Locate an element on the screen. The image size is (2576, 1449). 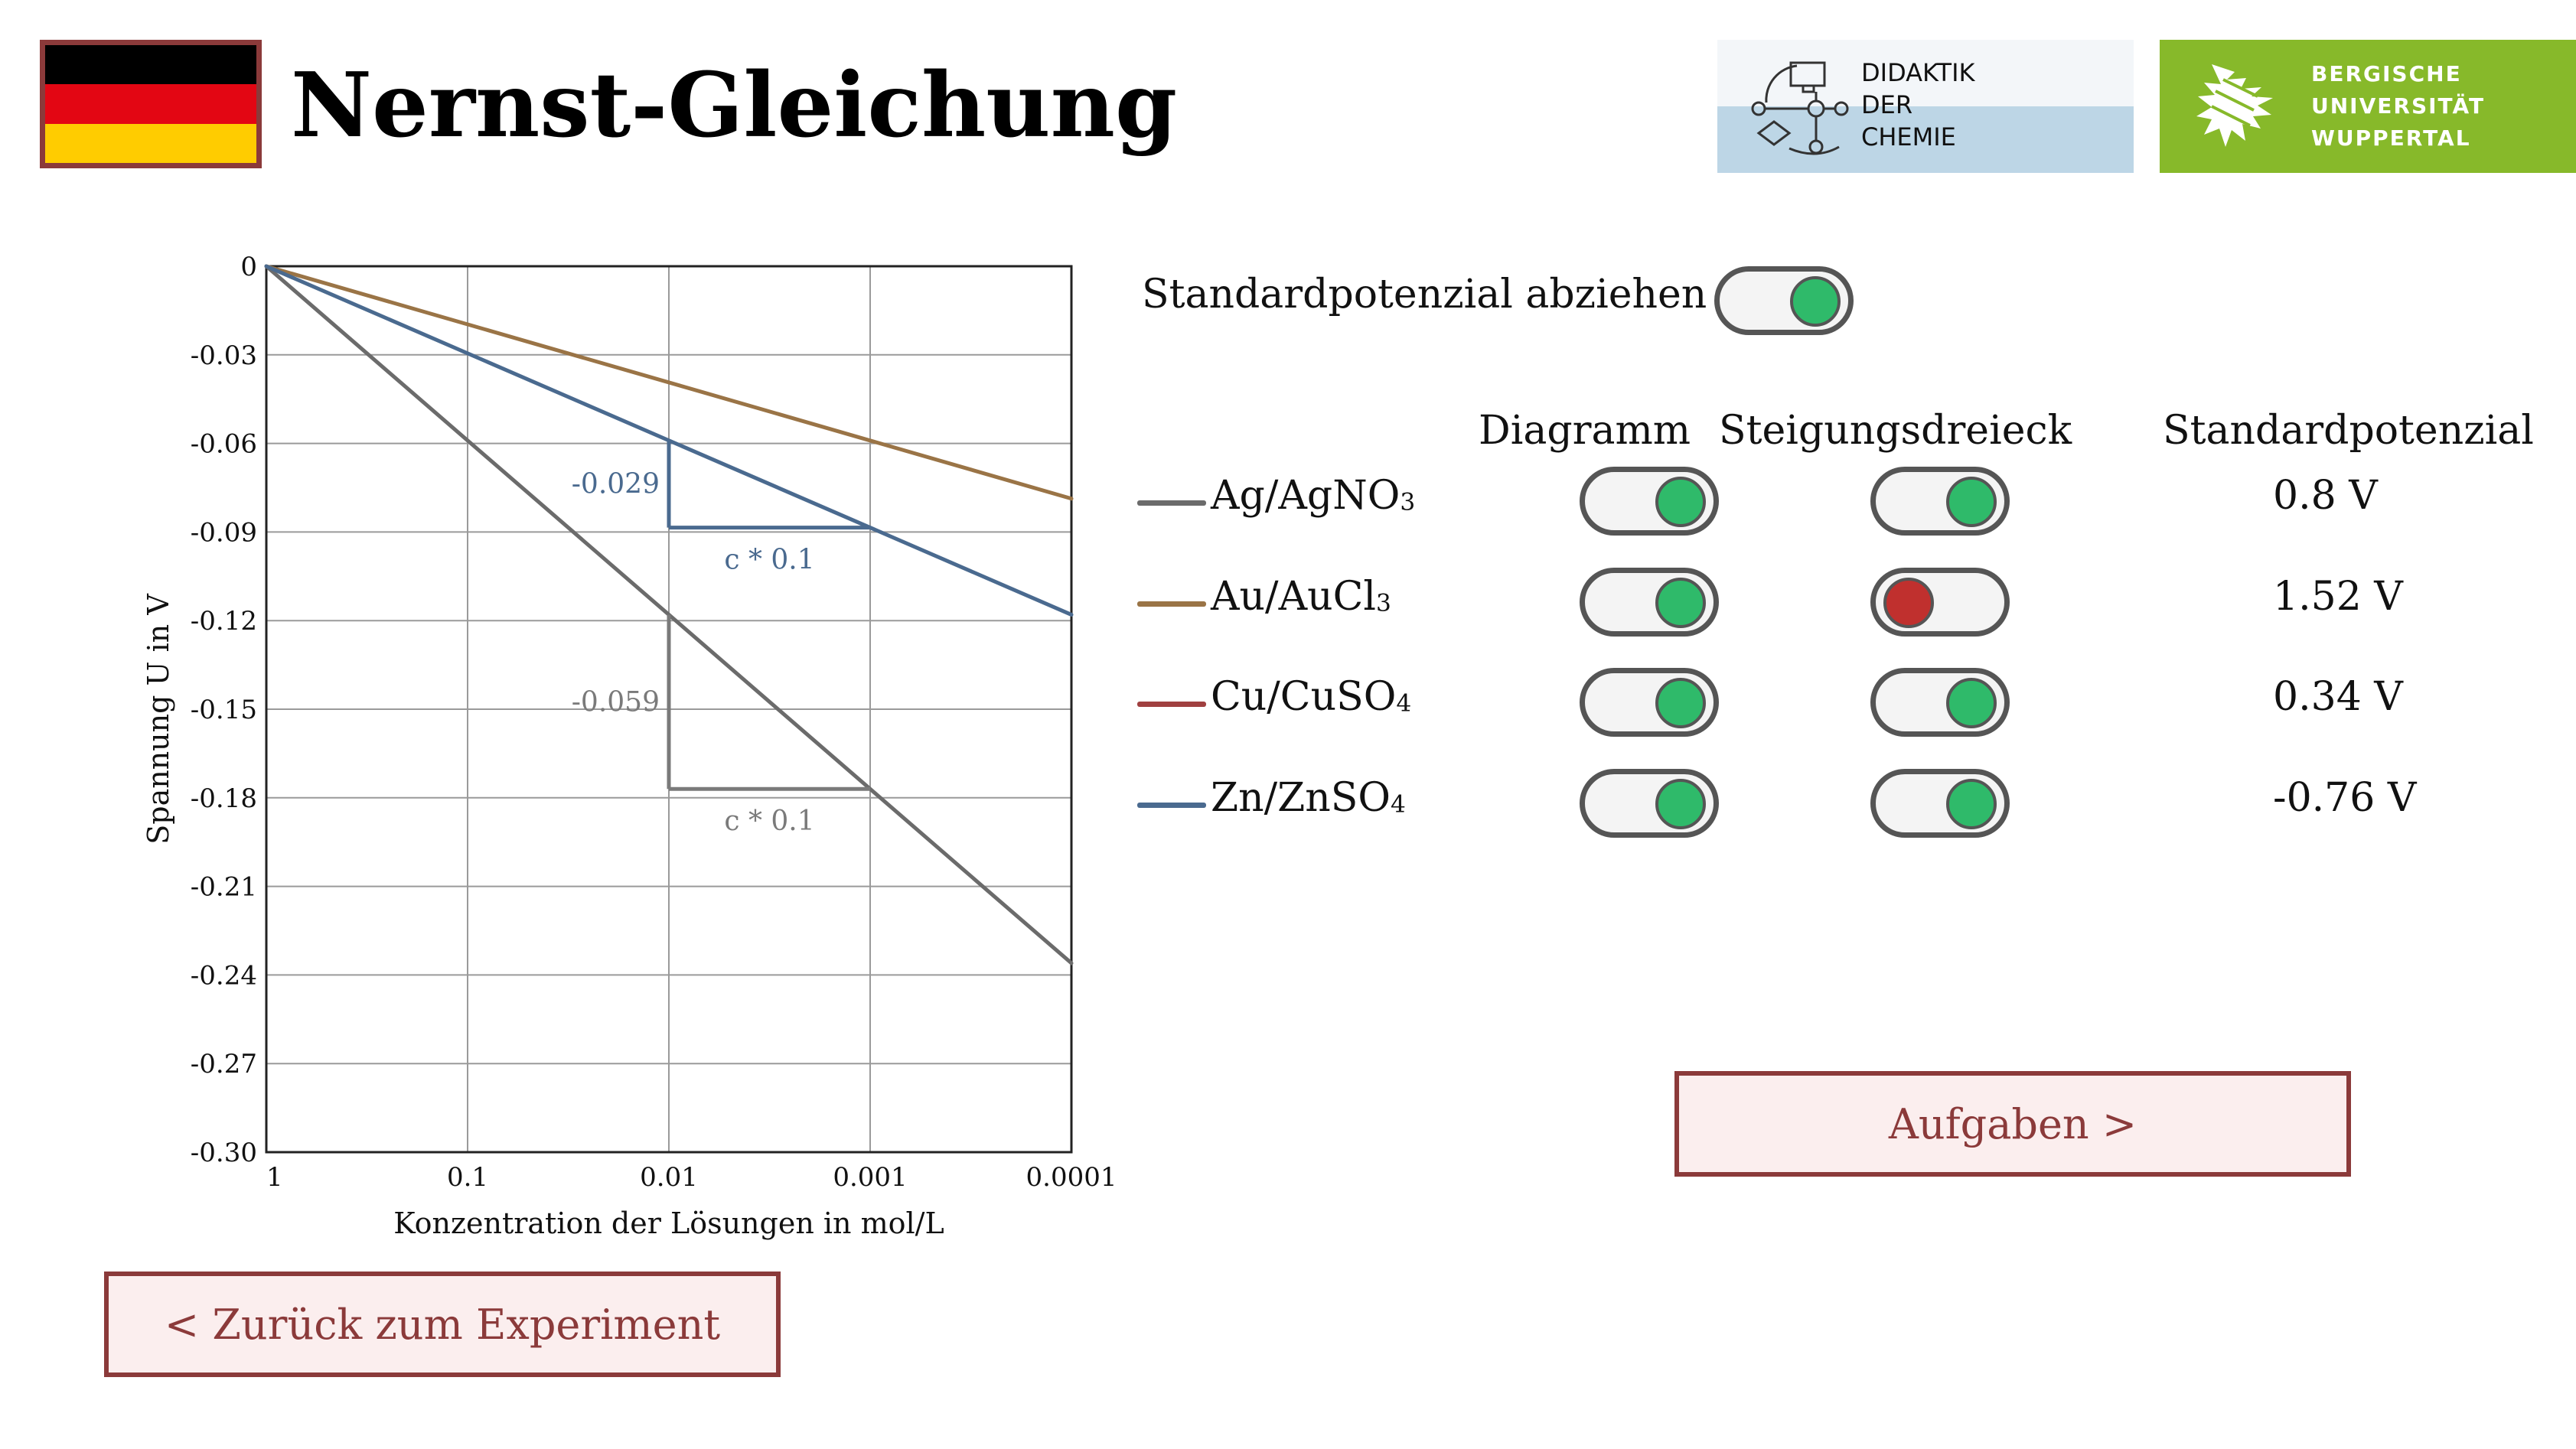
flag-stripe-black is located at coordinates (150, 65).